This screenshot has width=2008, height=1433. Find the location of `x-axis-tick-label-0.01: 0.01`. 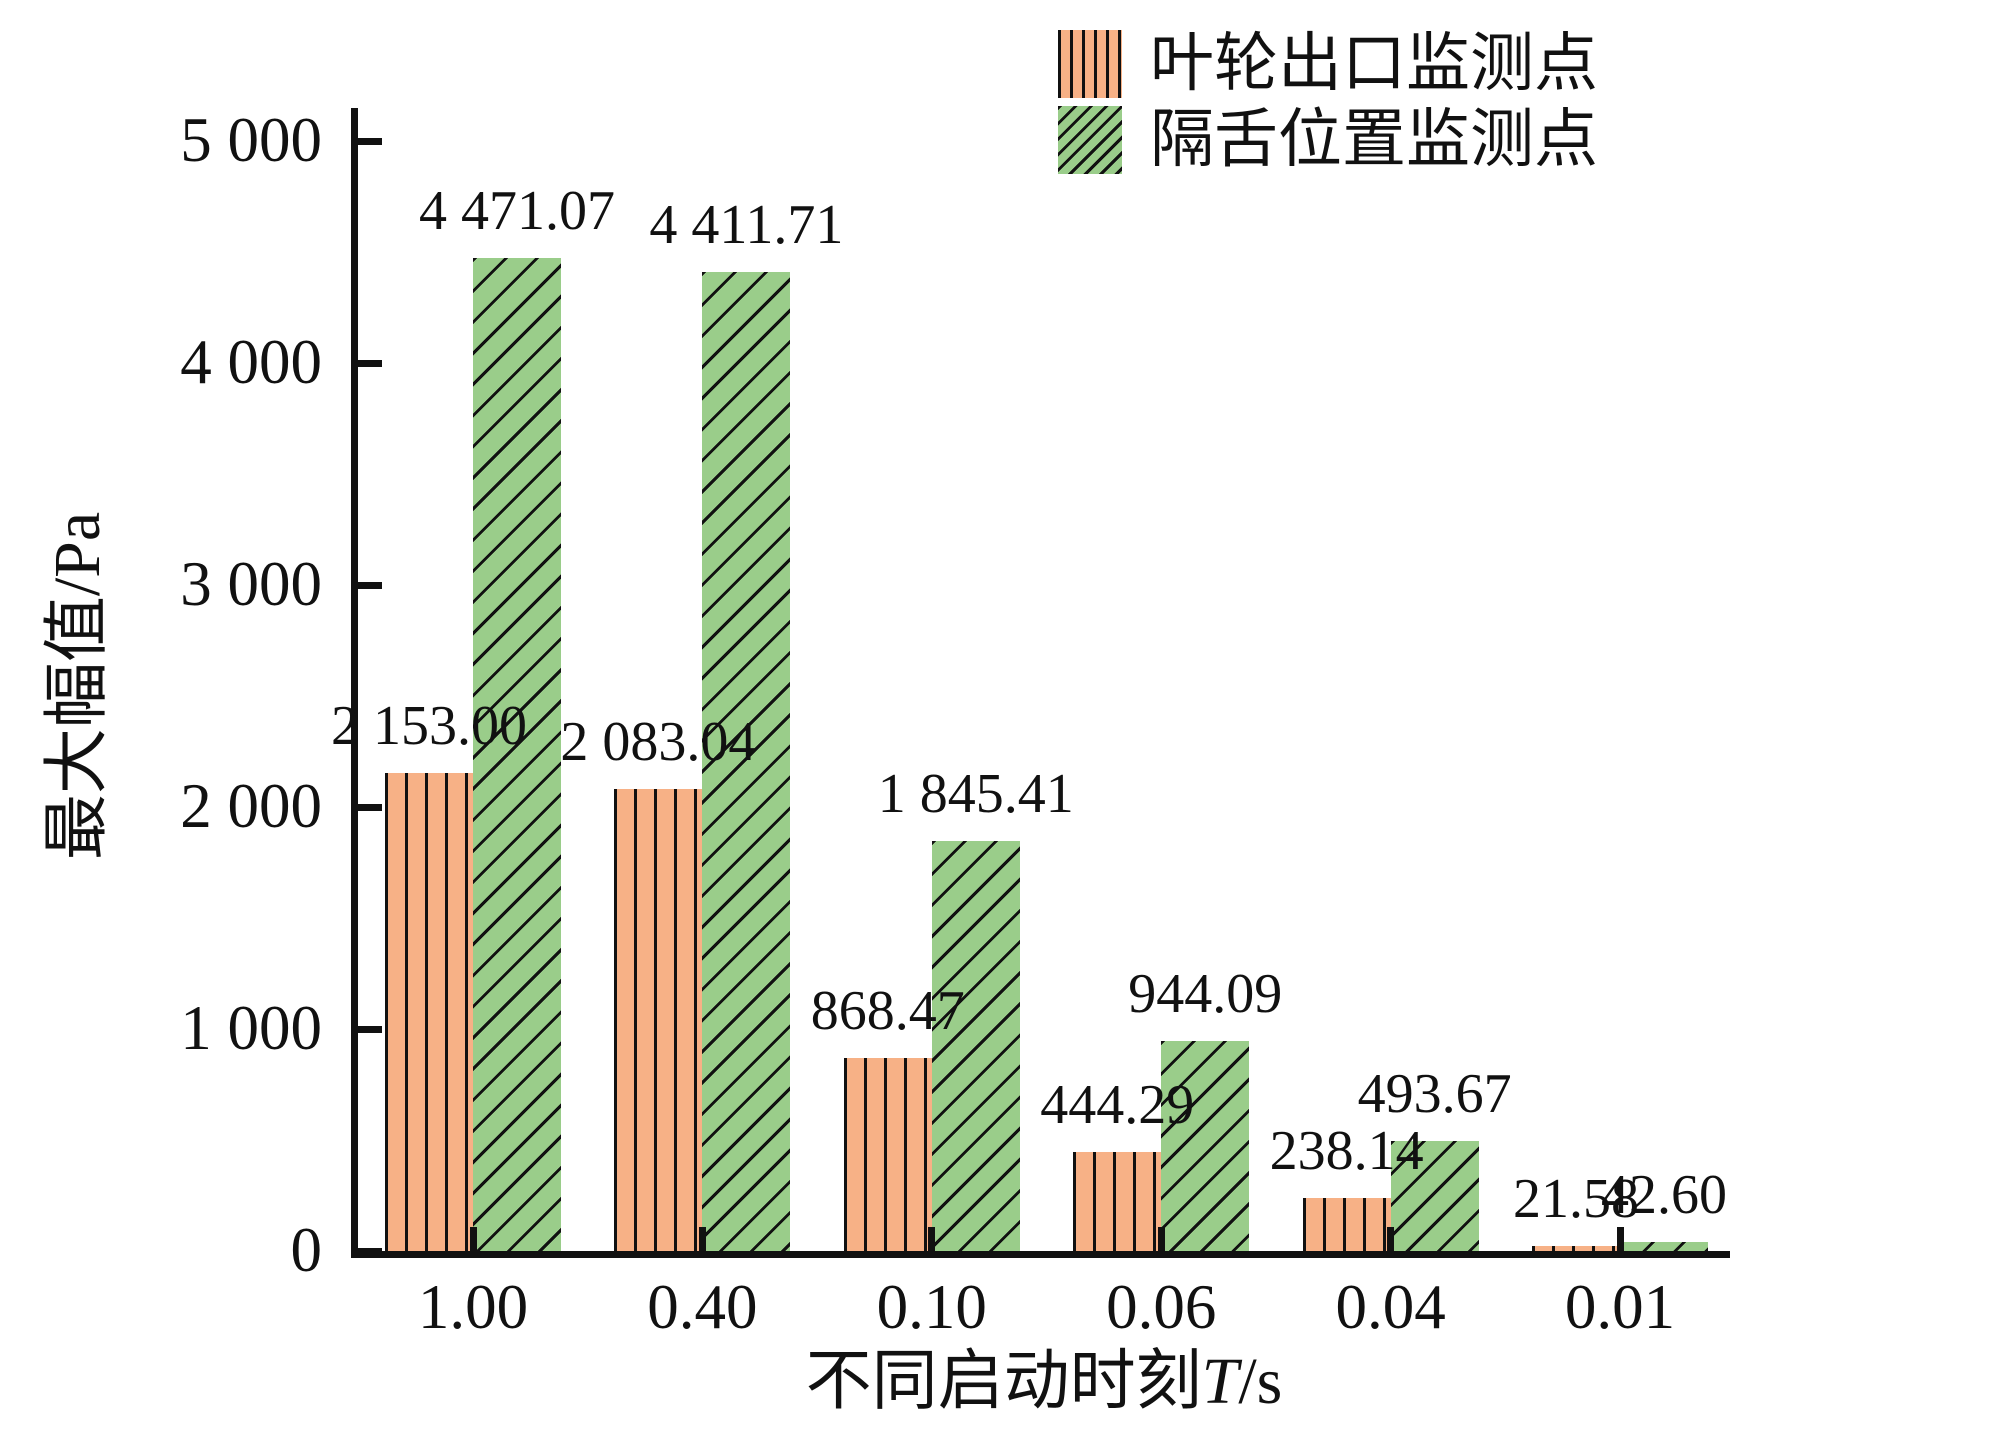

x-axis-tick-label-0.01: 0.01 is located at coordinates (1620, 1307).